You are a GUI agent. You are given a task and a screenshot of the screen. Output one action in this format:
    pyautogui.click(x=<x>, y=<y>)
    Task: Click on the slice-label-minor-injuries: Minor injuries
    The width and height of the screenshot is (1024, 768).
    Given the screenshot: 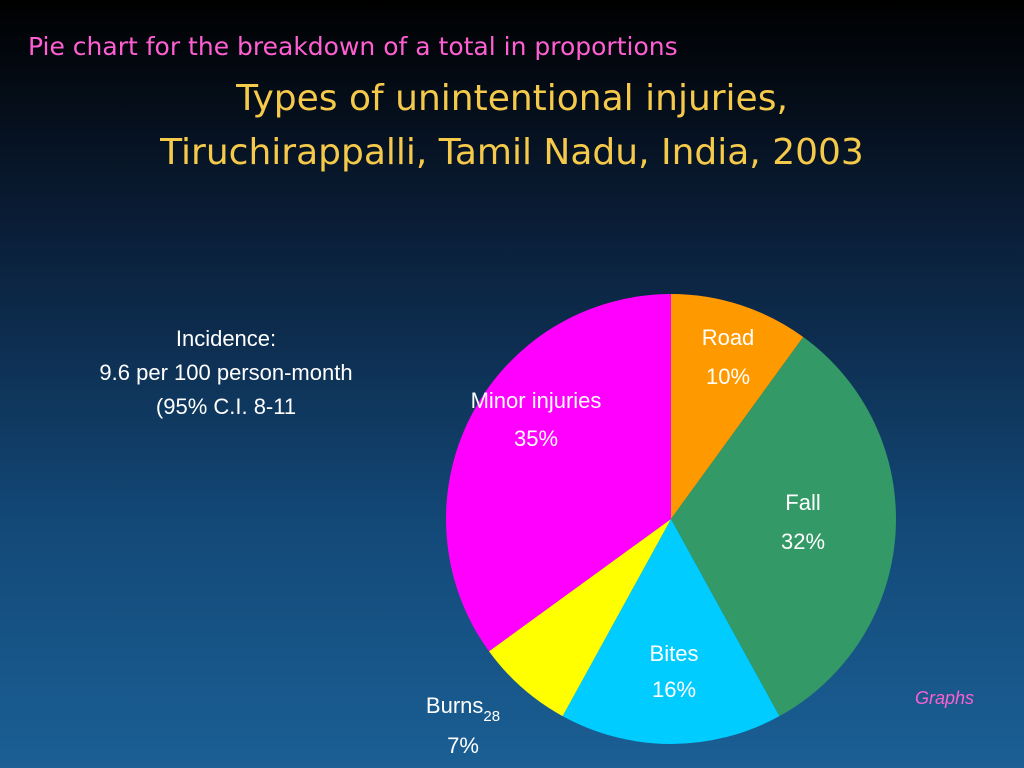 What is the action you would take?
    pyautogui.click(x=536, y=400)
    